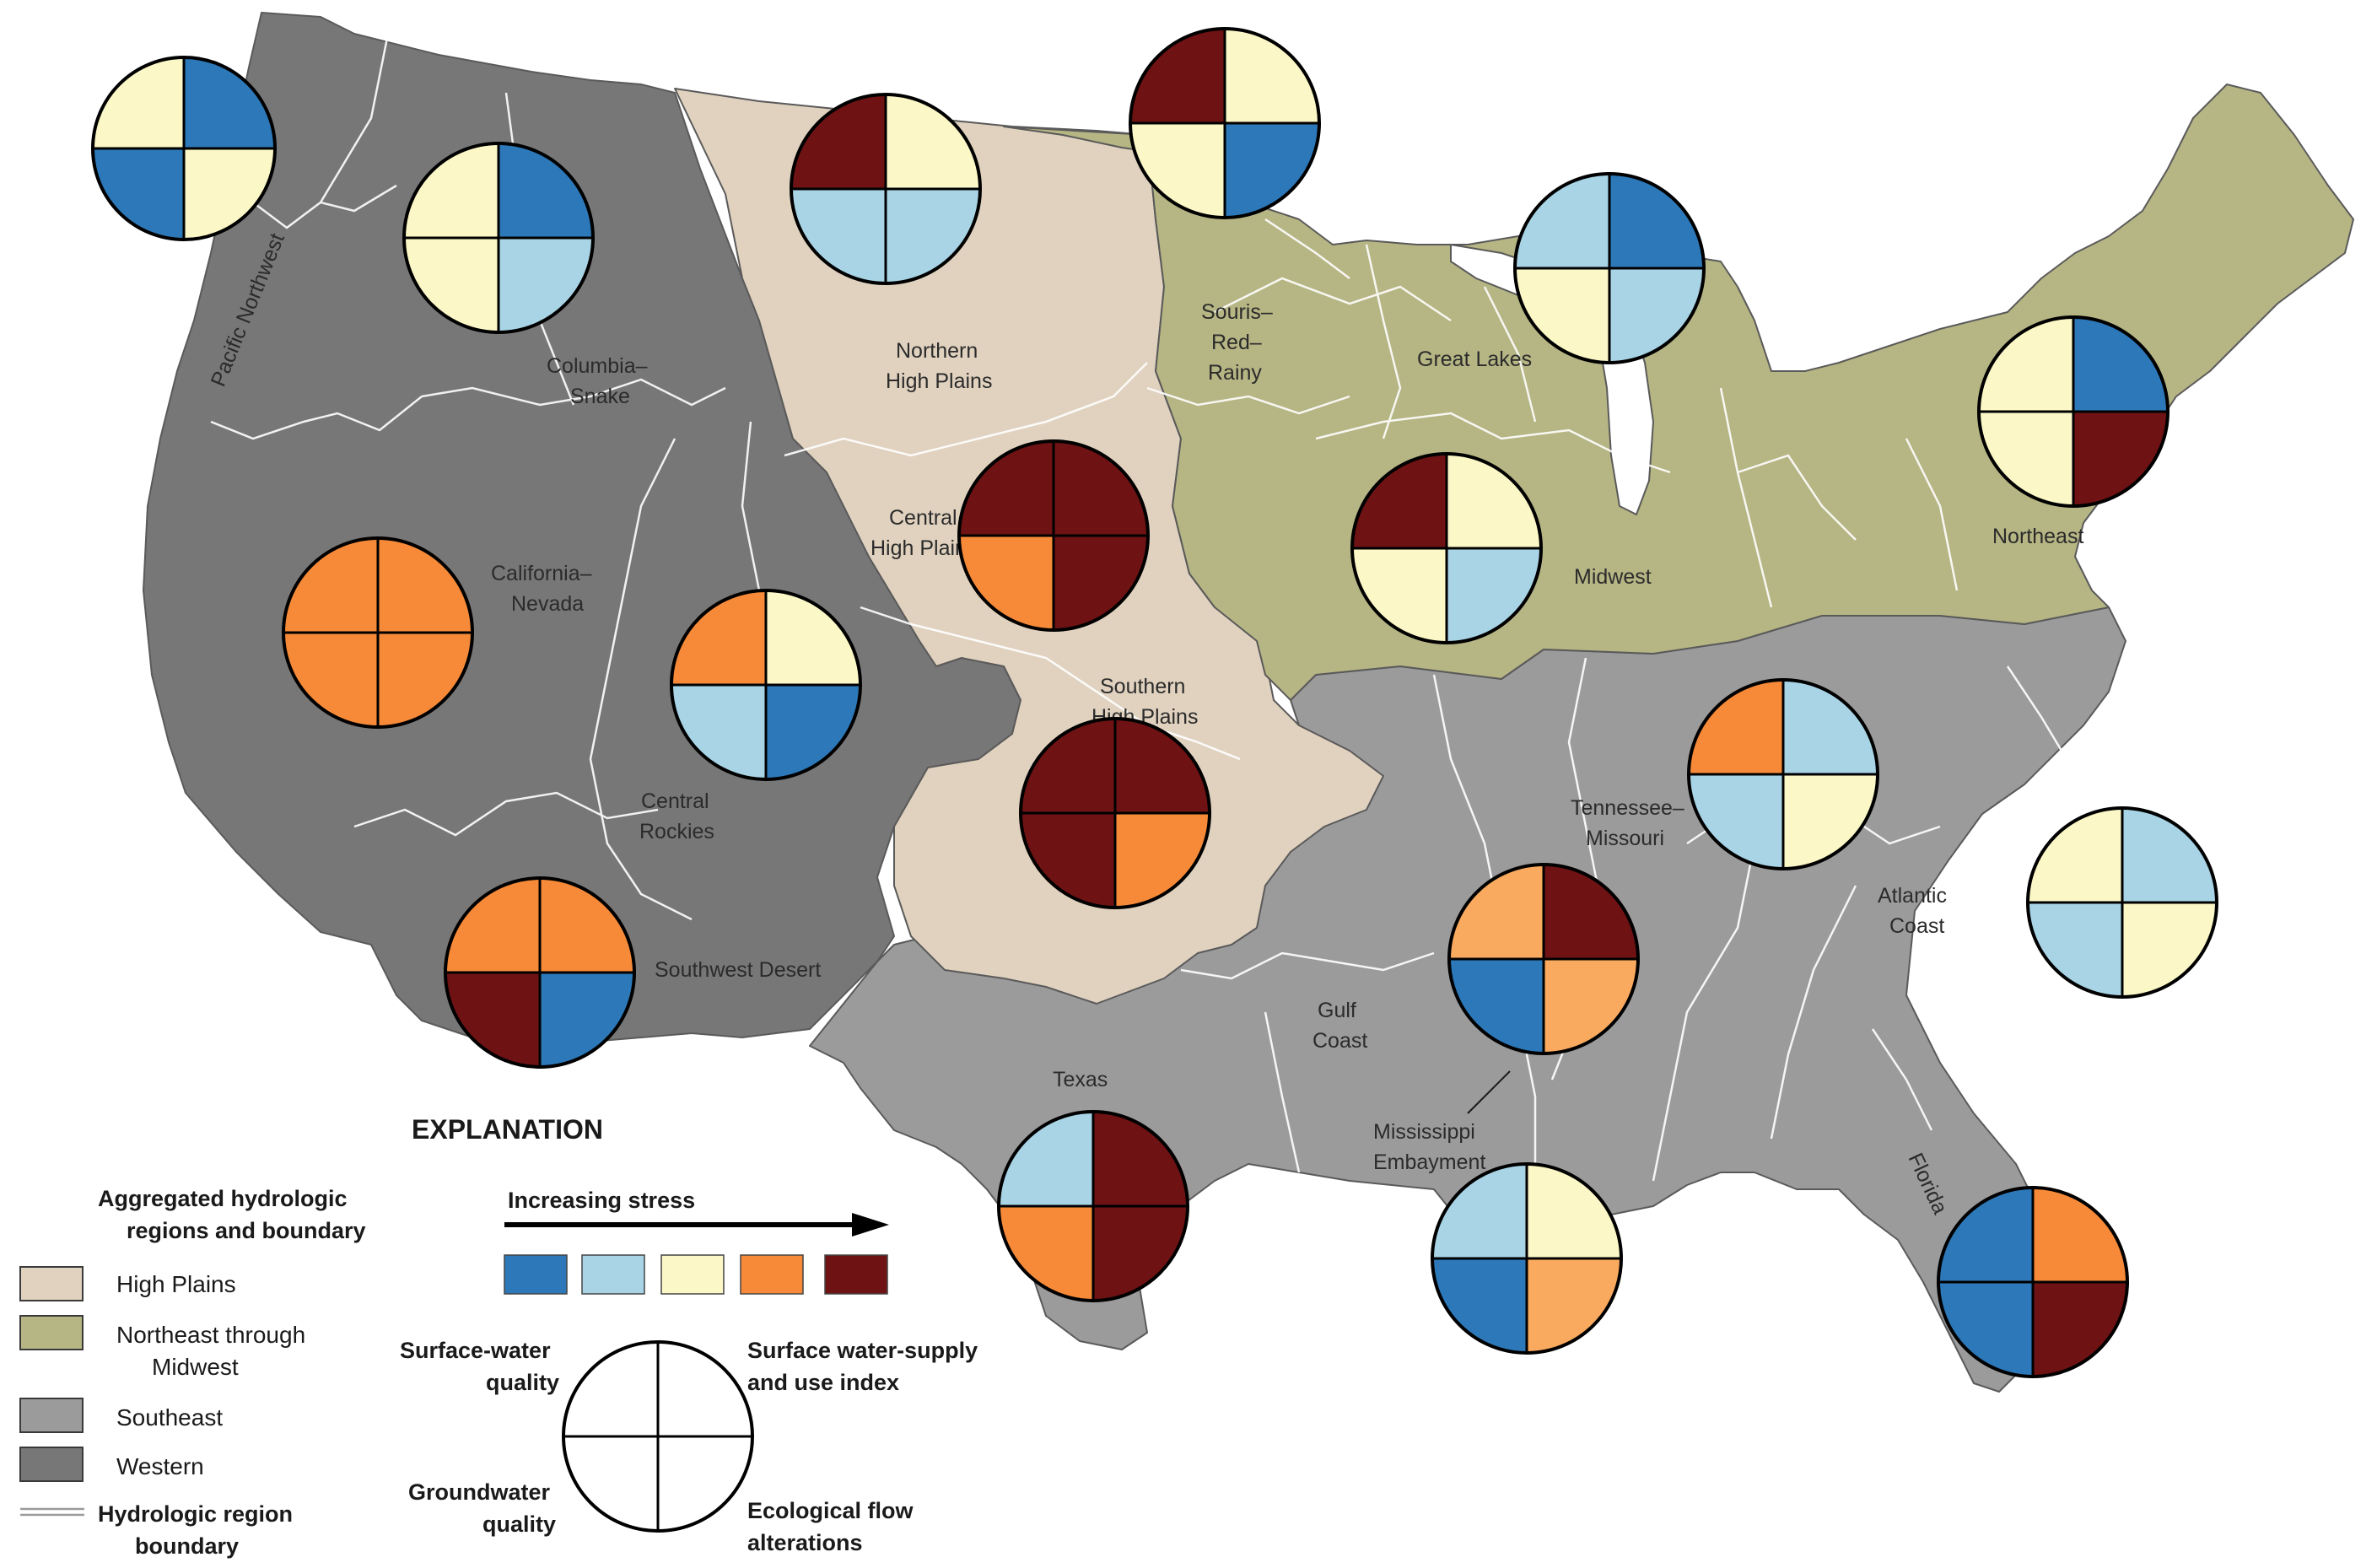 Image resolution: width=2377 pixels, height=1568 pixels. Describe the element at coordinates (862, 1351) in the screenshot. I see `key-surface-water-supply-1: Surface water-supply` at that location.